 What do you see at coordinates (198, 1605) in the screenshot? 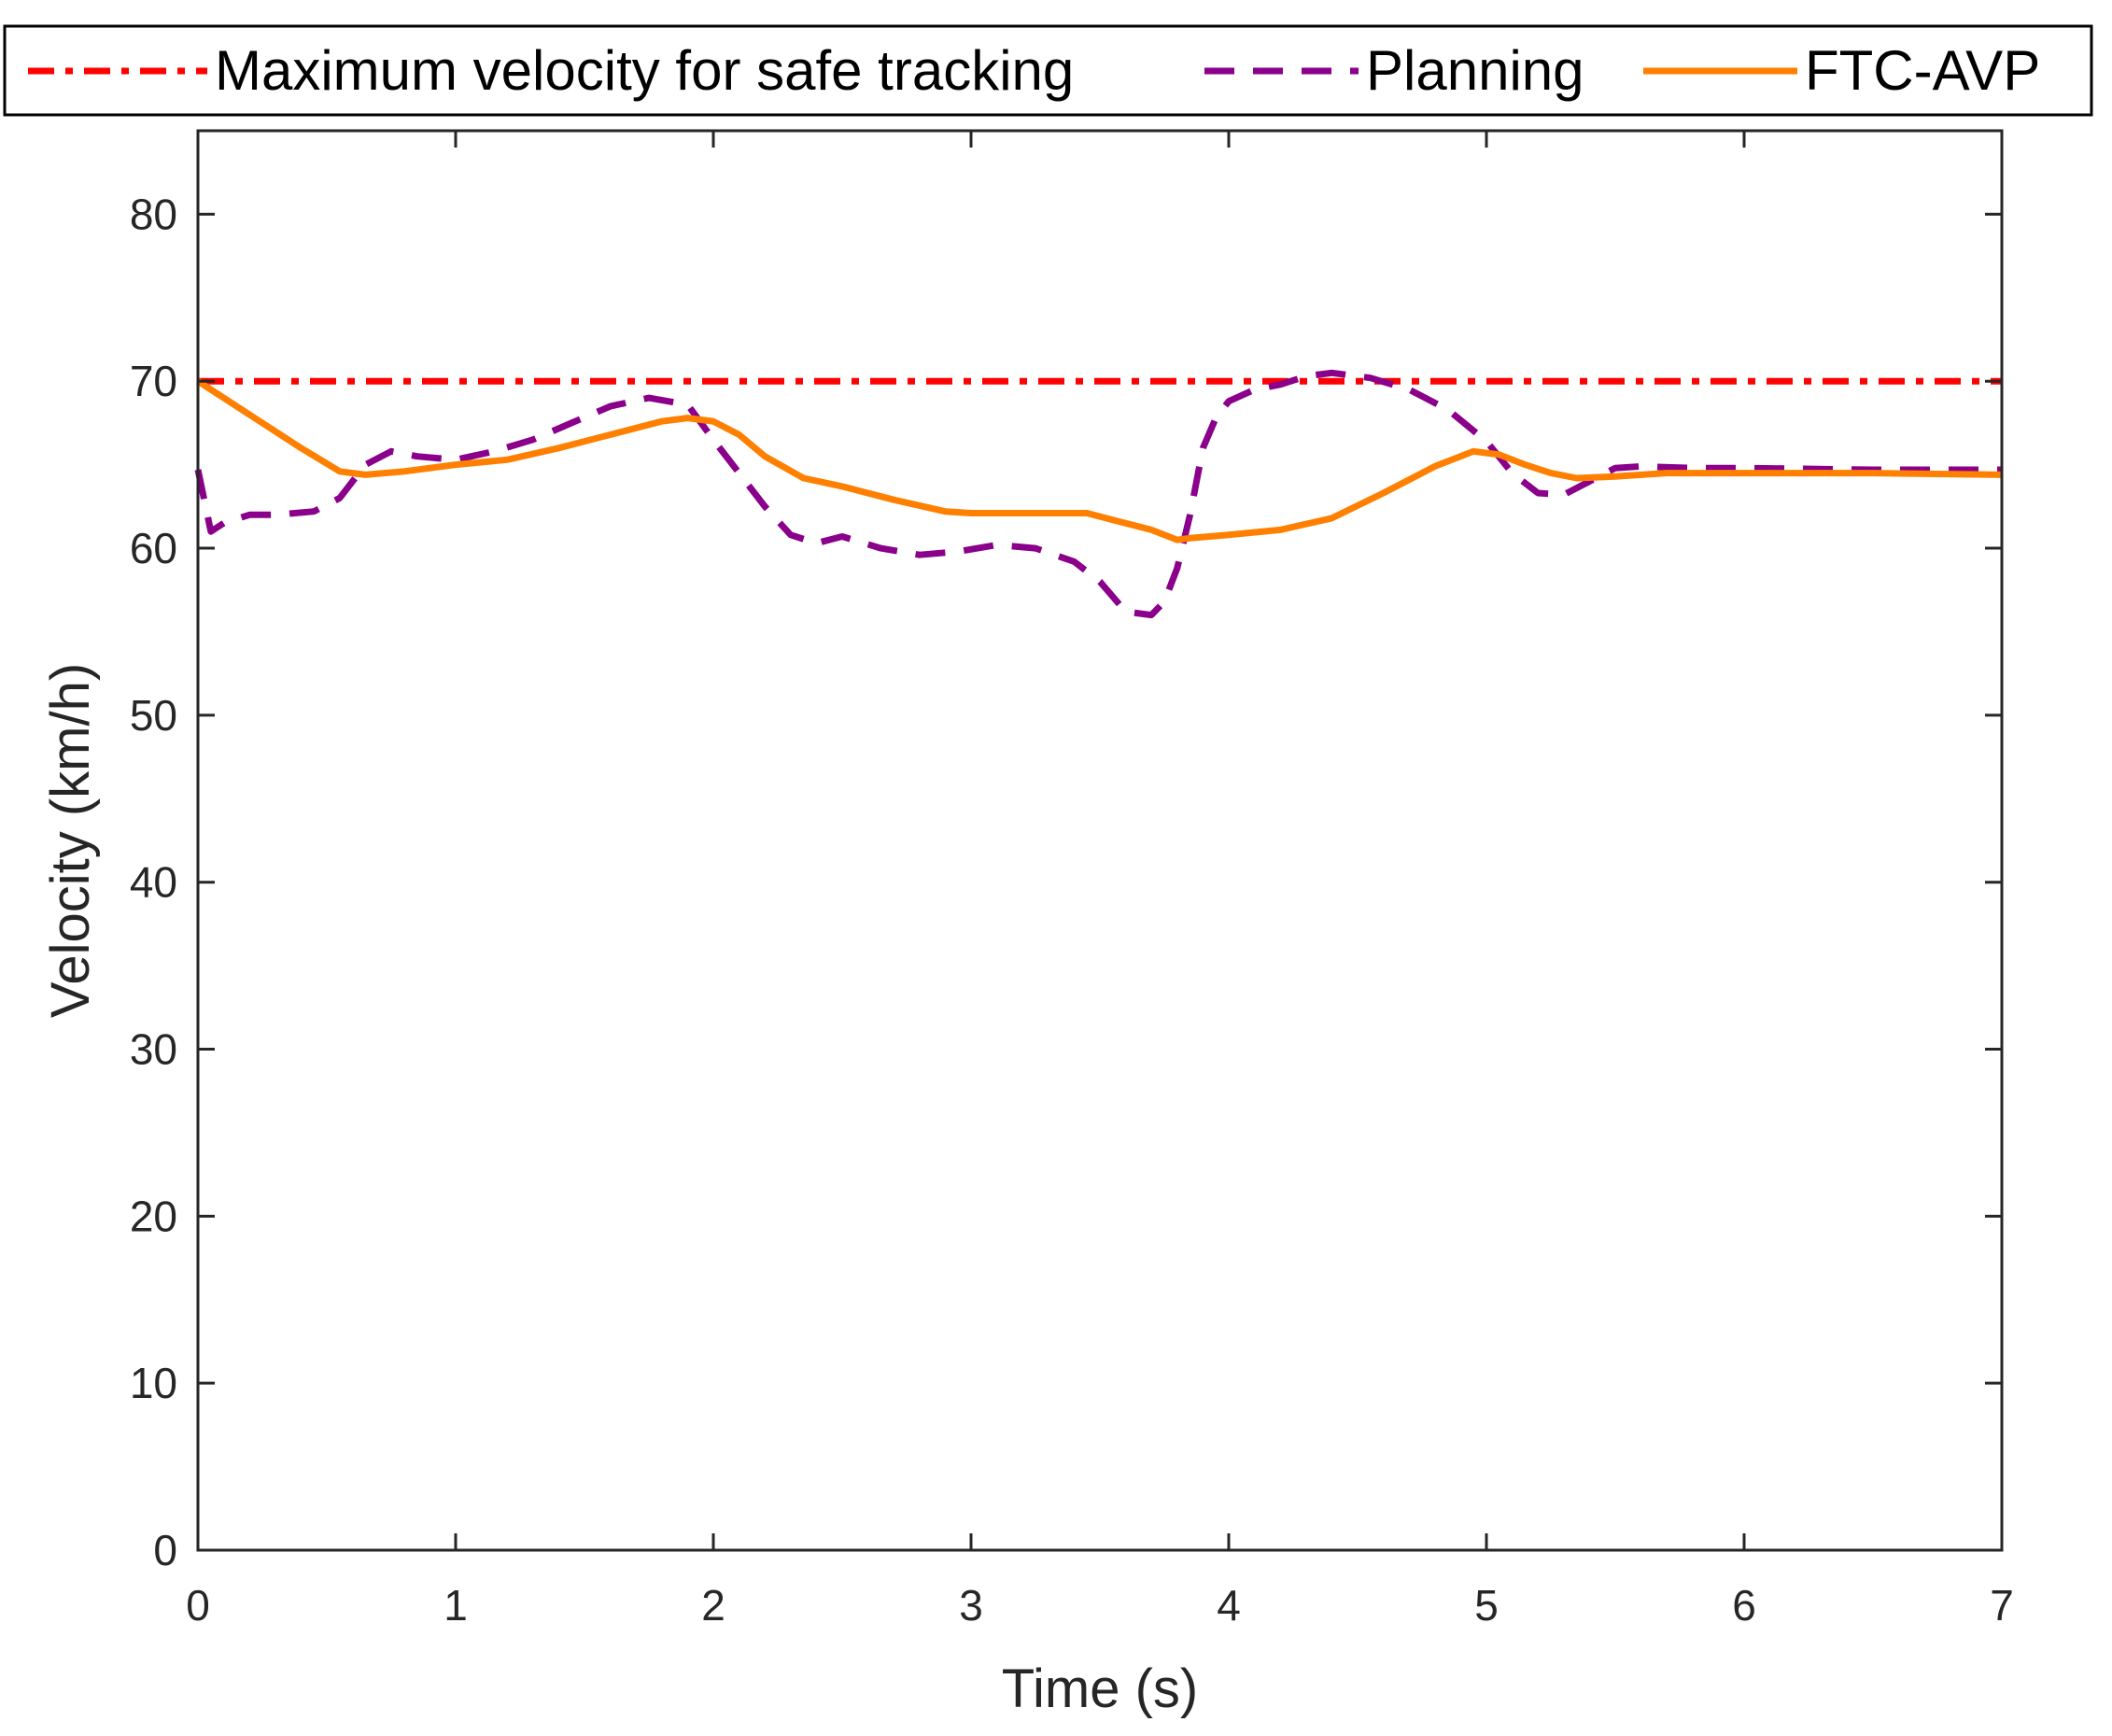
I see `x-tick-label: 0` at bounding box center [198, 1605].